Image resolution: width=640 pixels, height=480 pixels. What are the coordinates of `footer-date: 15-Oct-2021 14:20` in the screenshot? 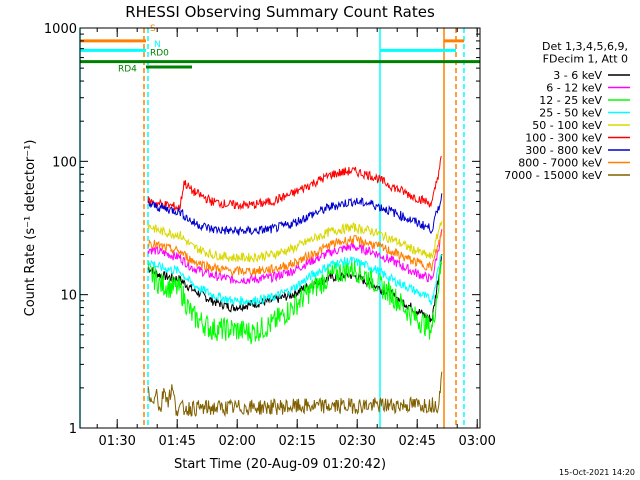 It's located at (597, 472).